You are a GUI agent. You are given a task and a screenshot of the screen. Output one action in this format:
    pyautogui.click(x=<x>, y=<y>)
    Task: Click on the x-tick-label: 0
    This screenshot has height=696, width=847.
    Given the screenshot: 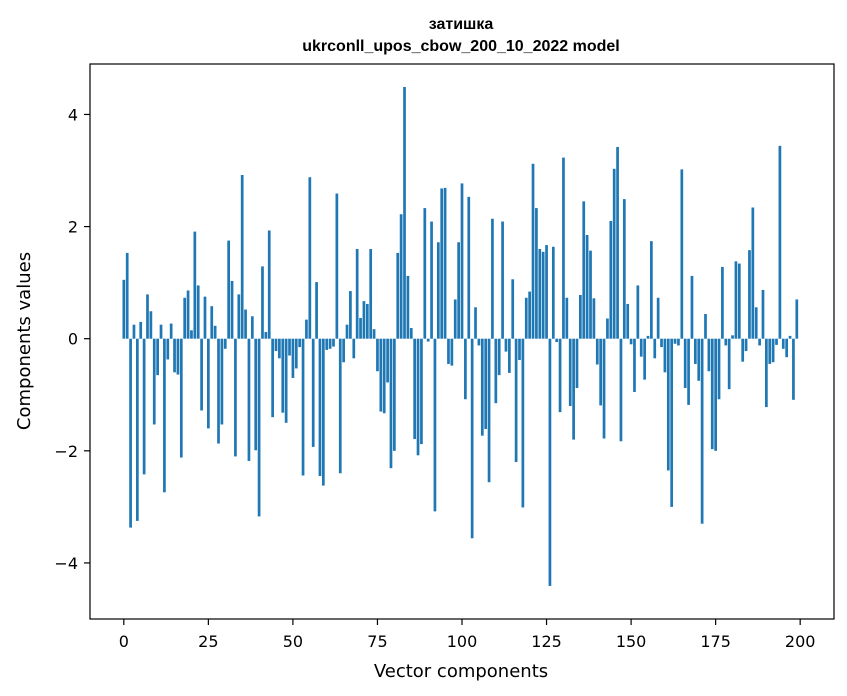 What is the action you would take?
    pyautogui.click(x=124, y=641)
    